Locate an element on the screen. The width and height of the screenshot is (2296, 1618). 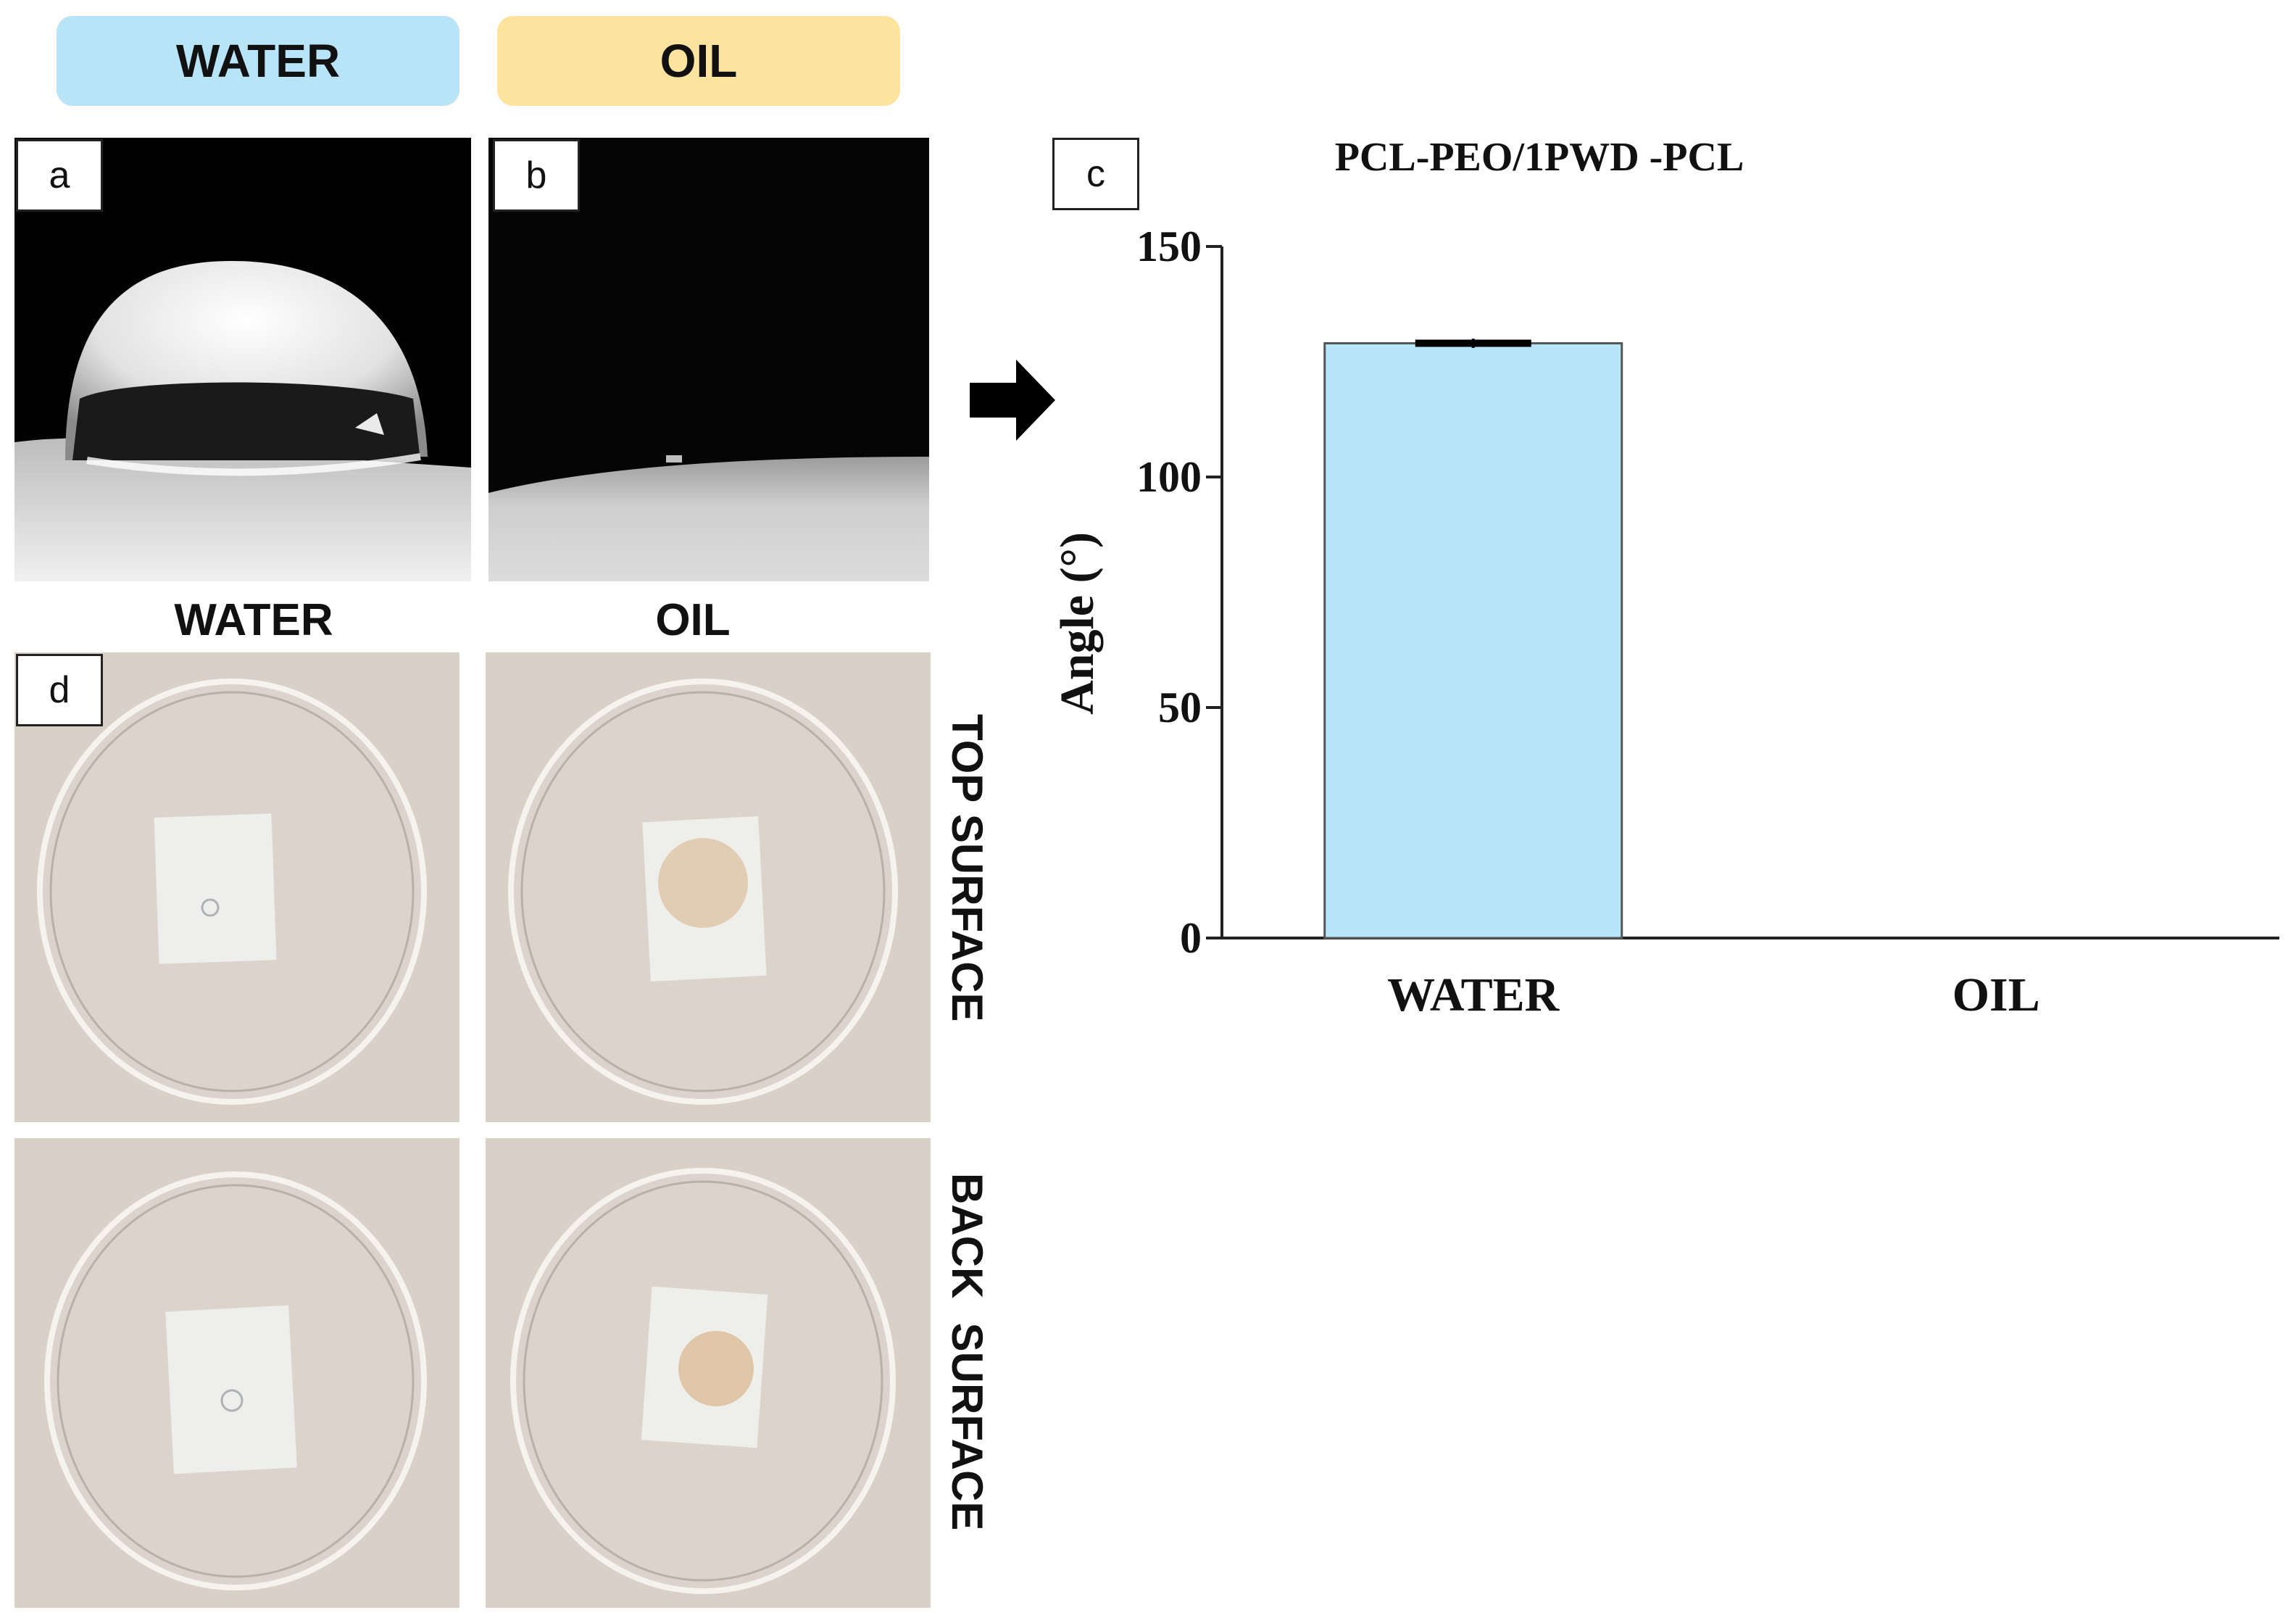
panel-label-a: a is located at coordinates (59, 175).